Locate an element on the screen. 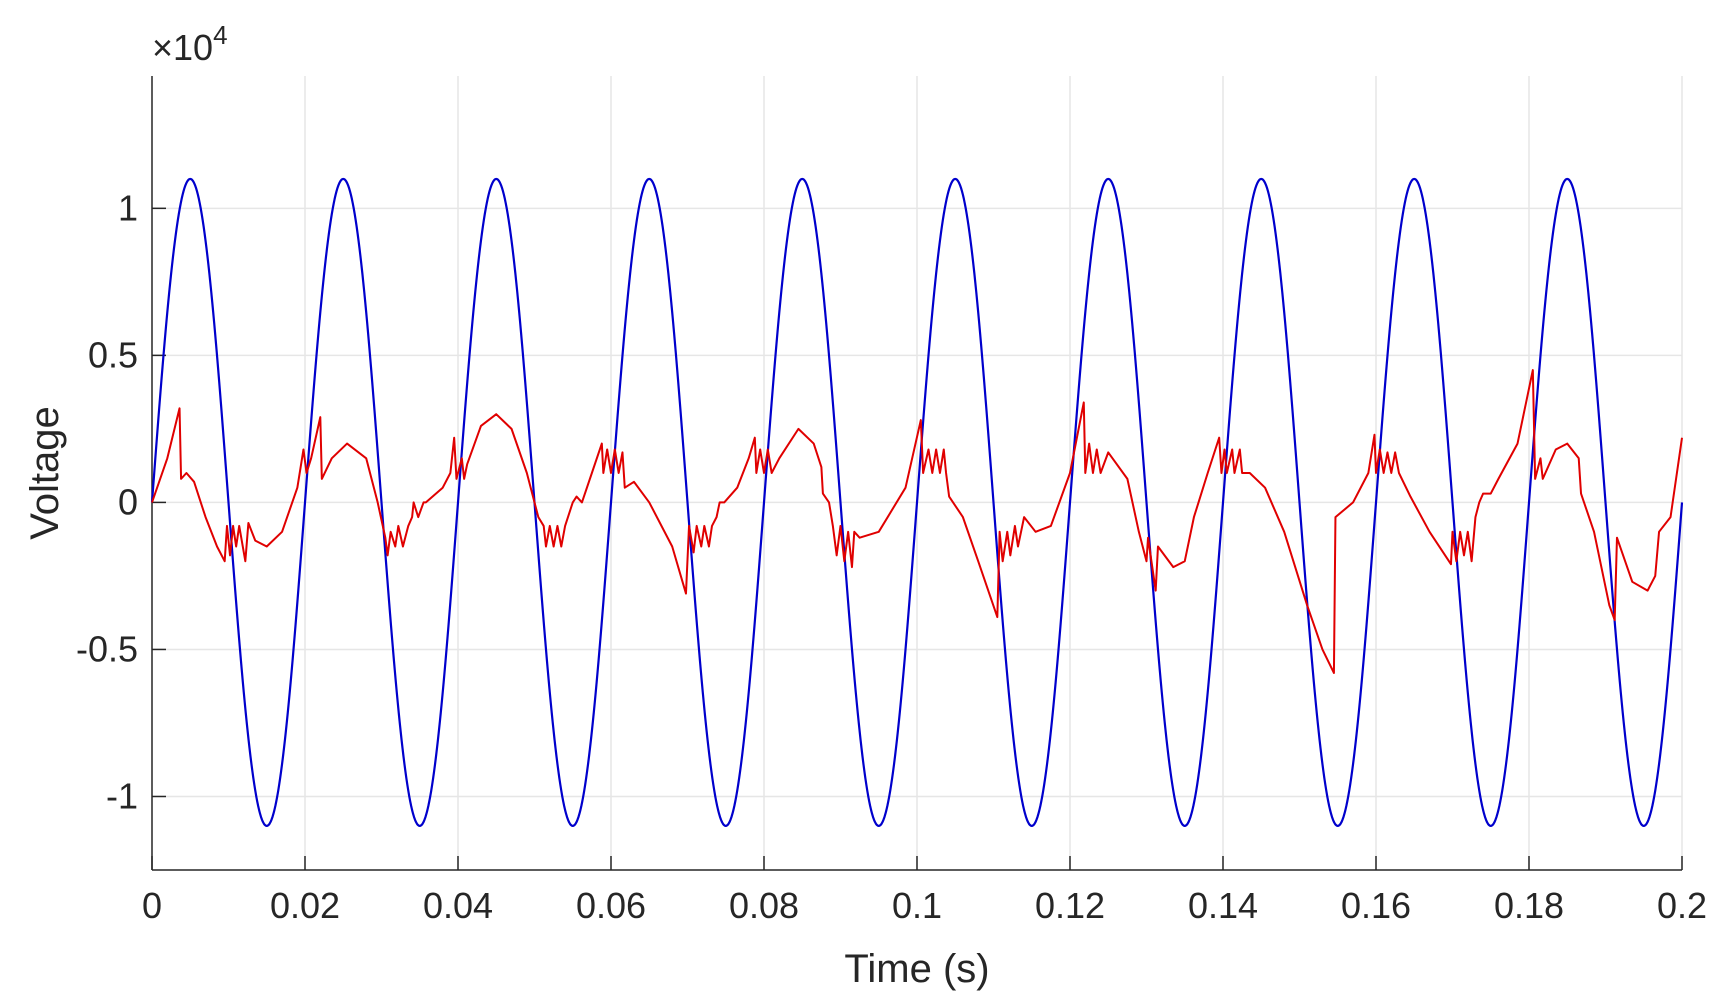  x-tick-label: 0.12 is located at coordinates (1070, 905).